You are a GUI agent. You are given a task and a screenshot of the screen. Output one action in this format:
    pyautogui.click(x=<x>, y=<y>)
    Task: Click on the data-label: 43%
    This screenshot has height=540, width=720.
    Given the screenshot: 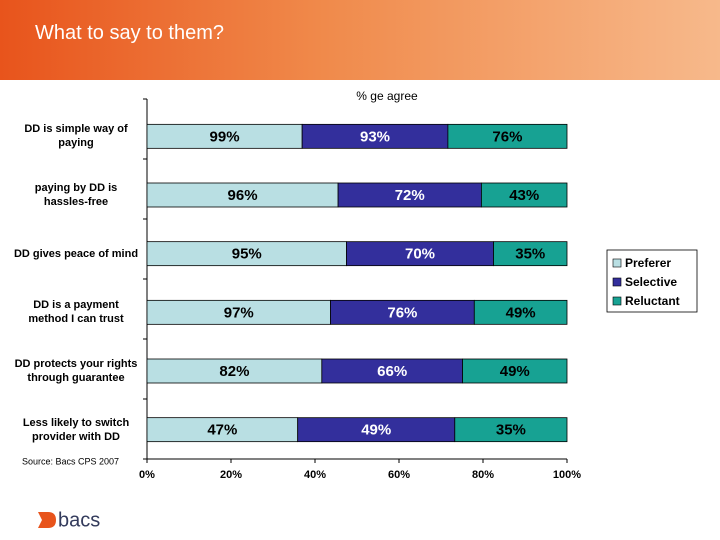 What is the action you would take?
    pyautogui.click(x=524, y=195)
    